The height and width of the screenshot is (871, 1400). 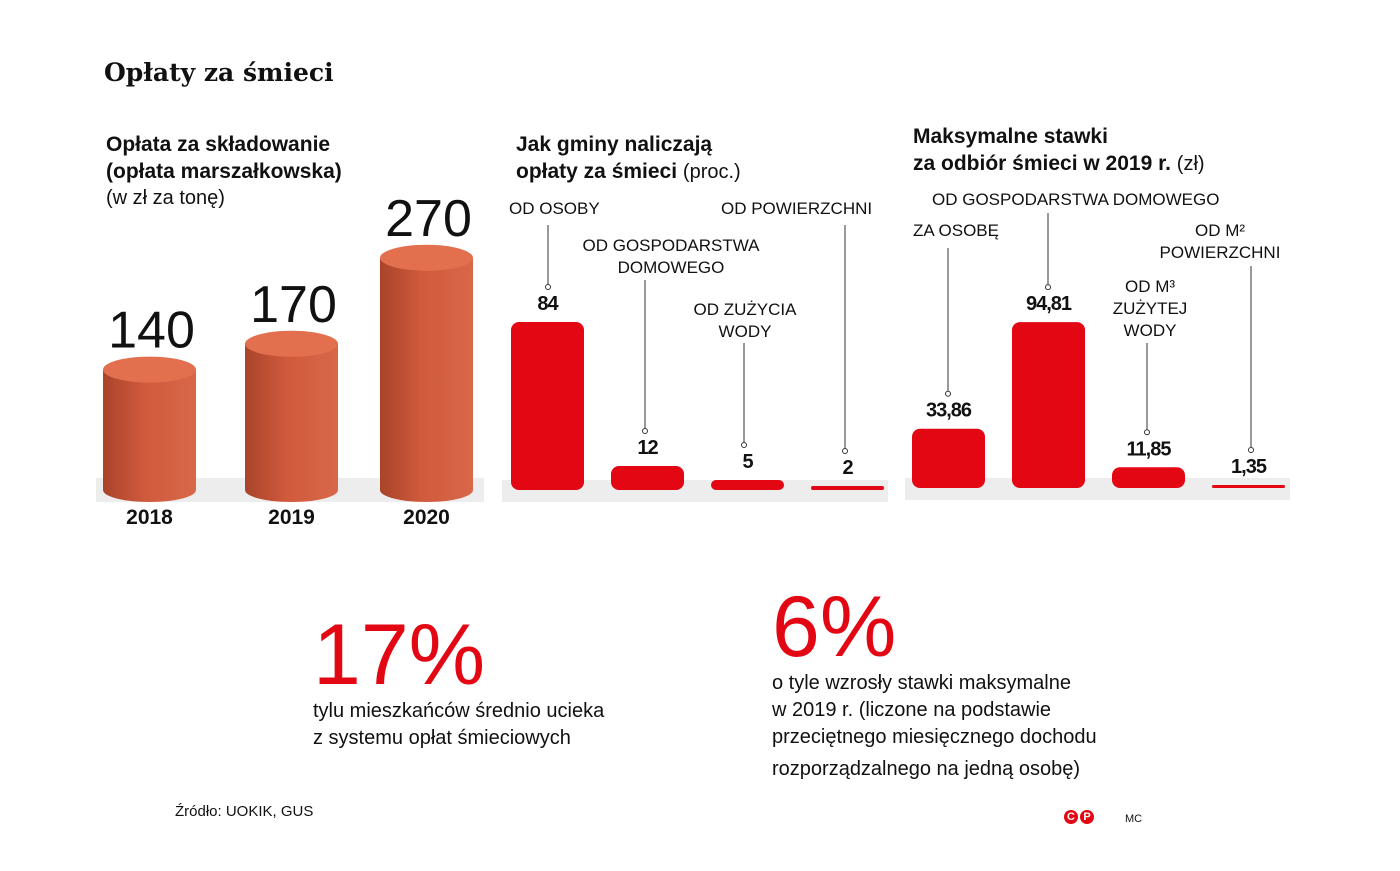 What do you see at coordinates (934, 737) in the screenshot?
I see `fact-text-line: przeciętnego miesięcznego dochodu` at bounding box center [934, 737].